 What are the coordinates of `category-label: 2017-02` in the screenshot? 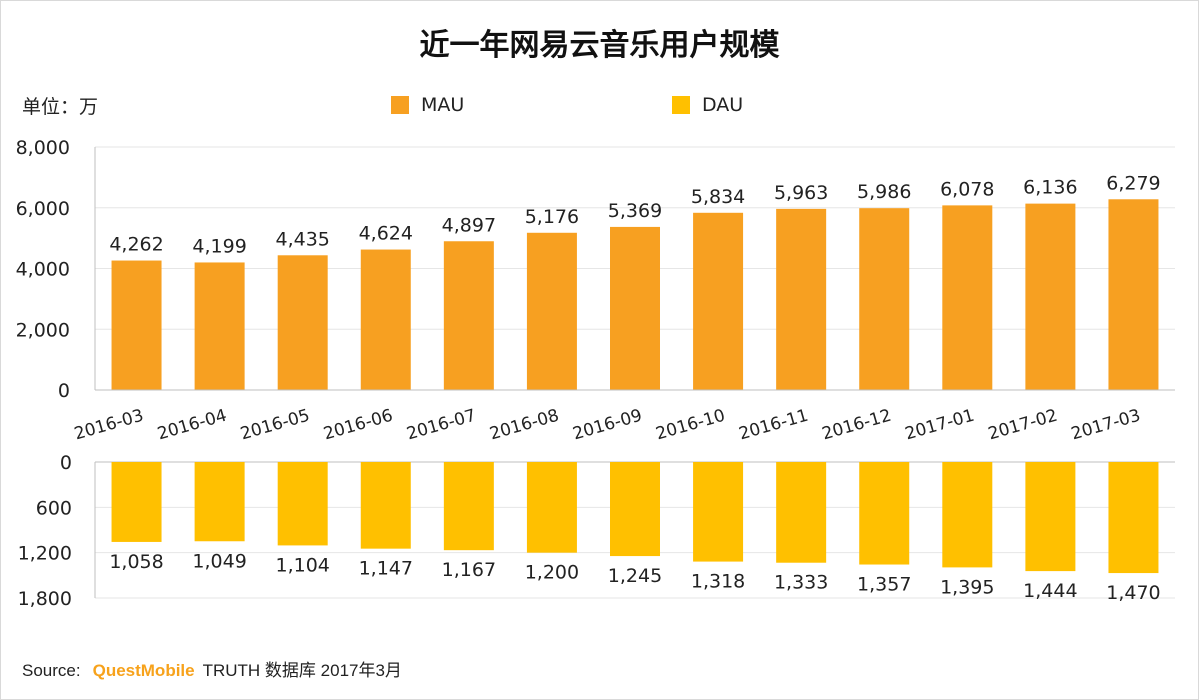 It's located at (1023, 425).